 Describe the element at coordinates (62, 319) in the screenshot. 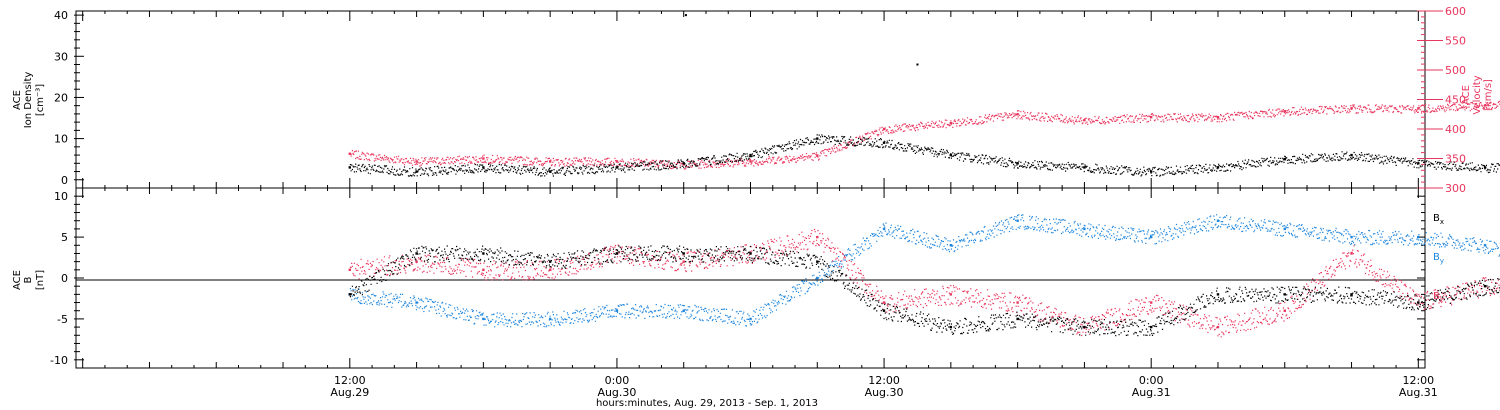

I see `bottom-left-ytick-label: -5` at that location.